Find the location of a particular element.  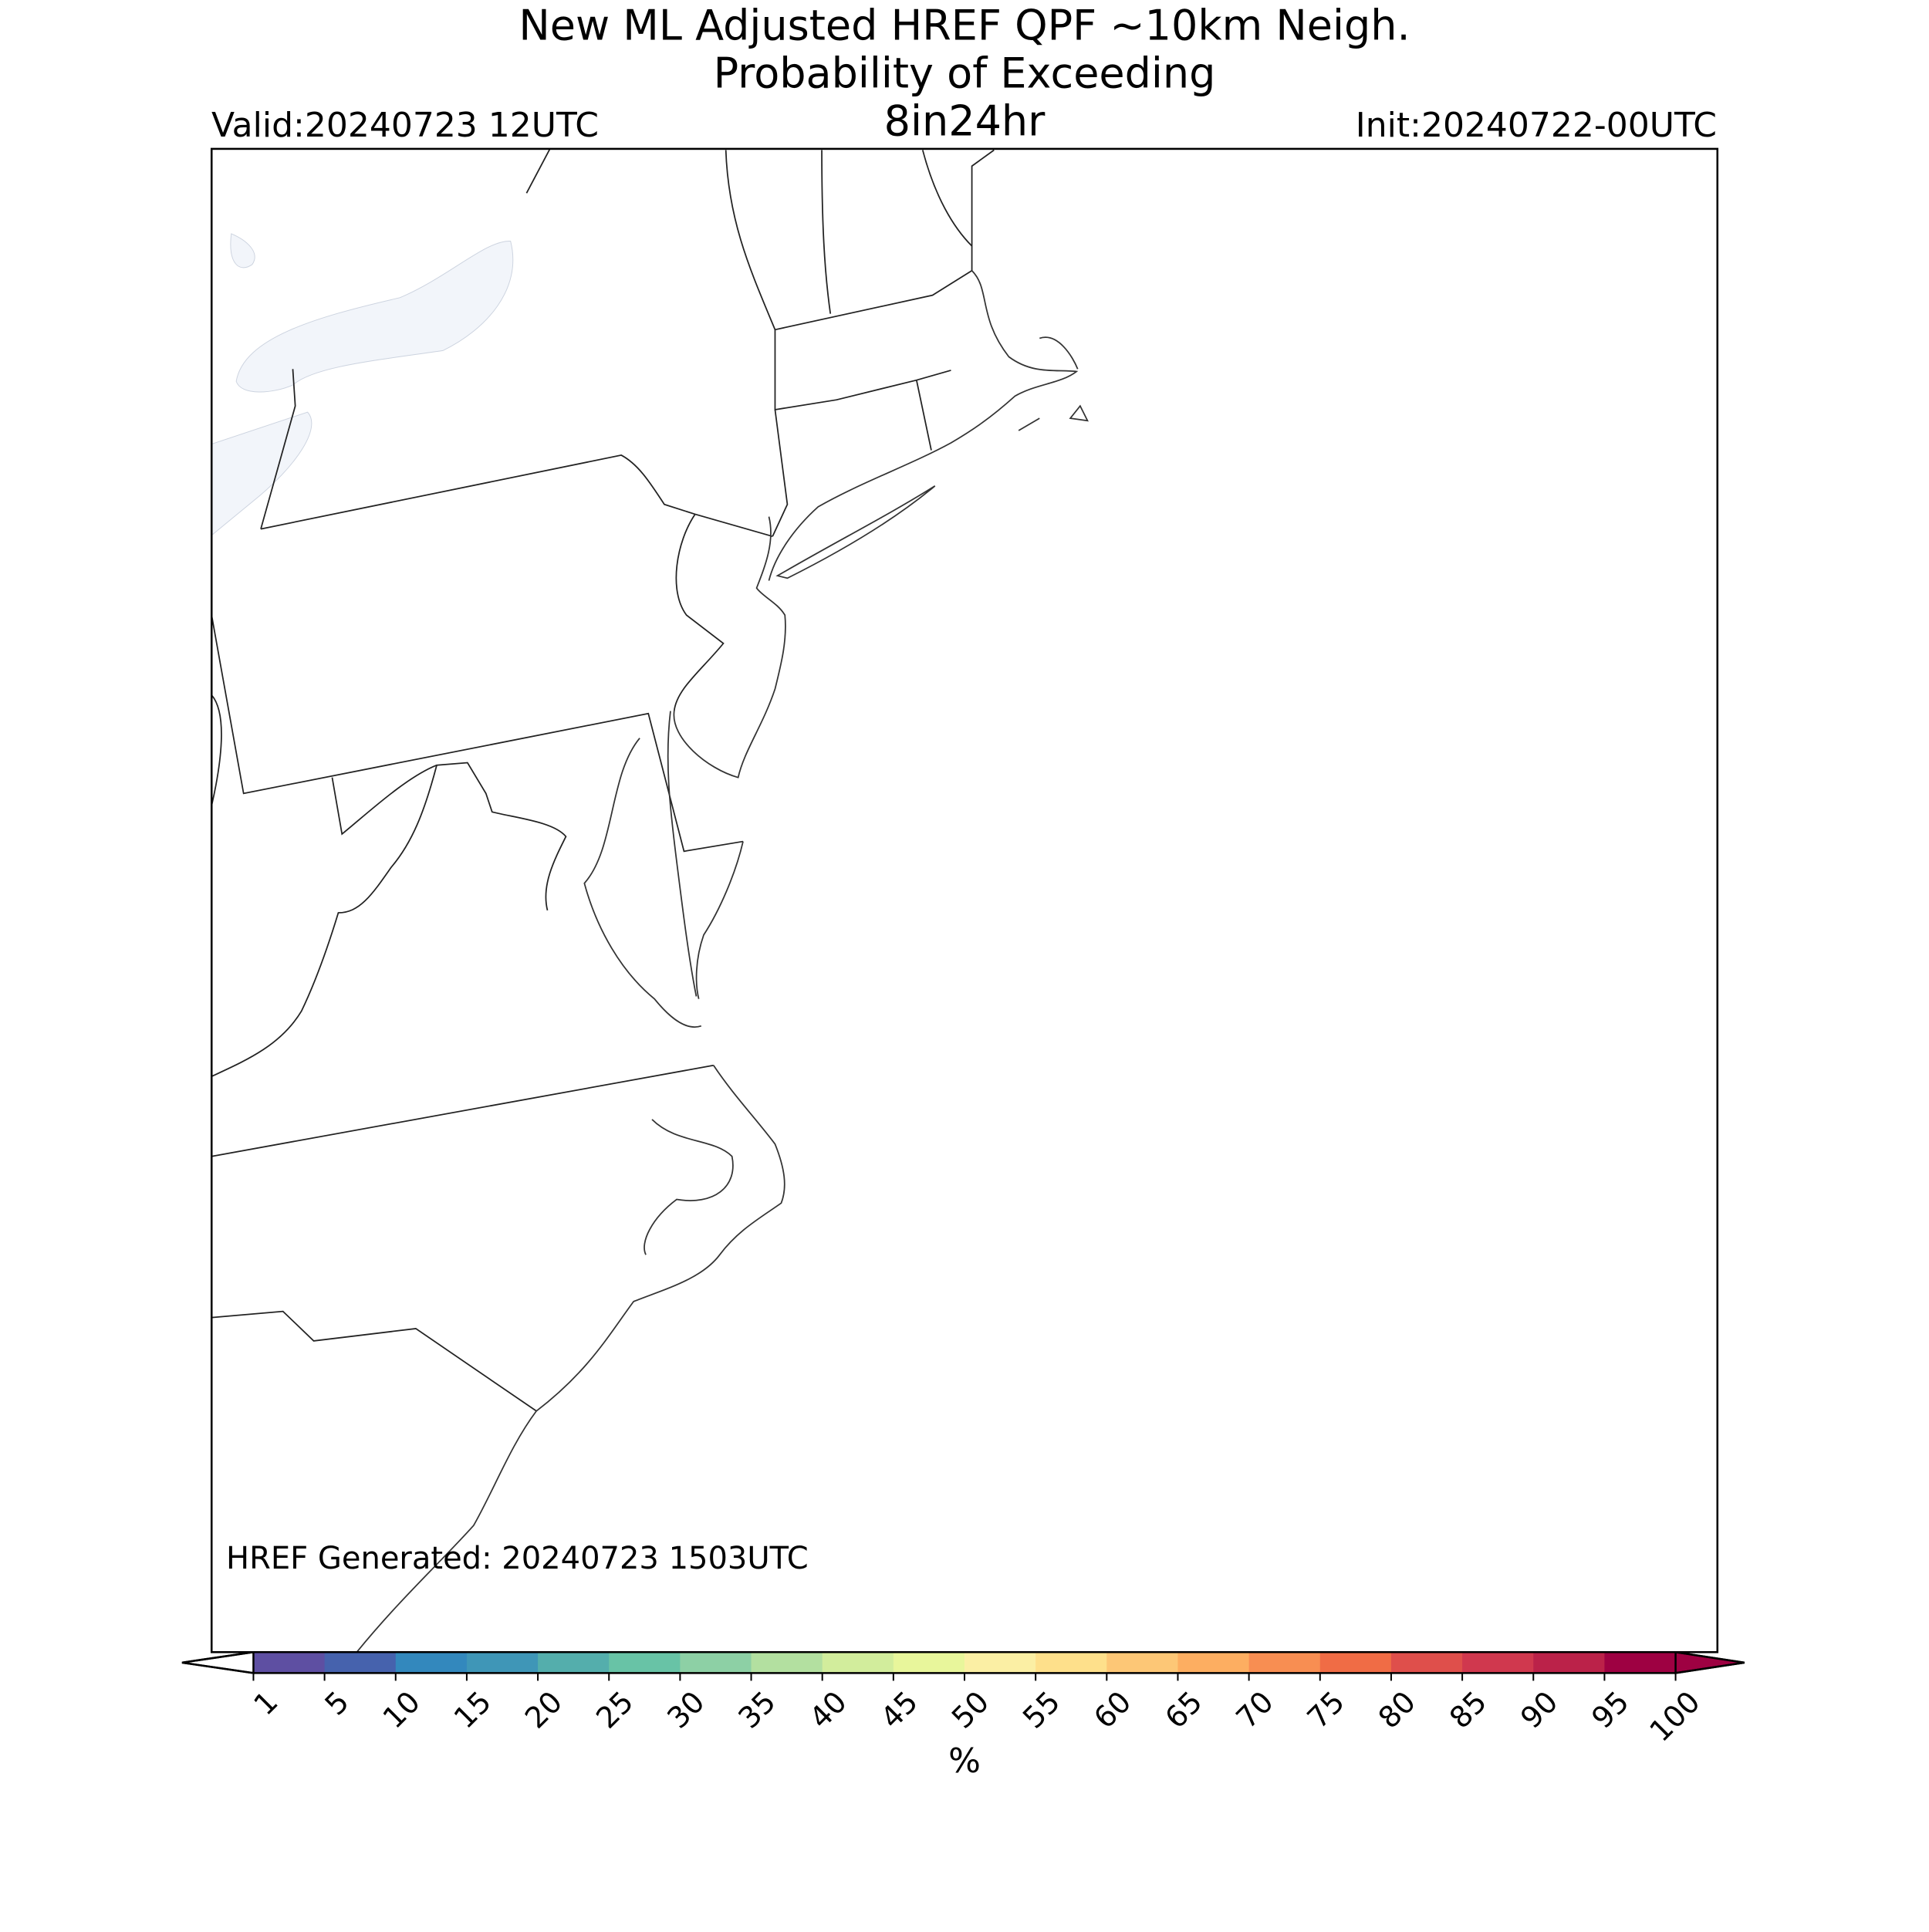

colorbar-tick-label: 25 is located at coordinates (615, 1709).